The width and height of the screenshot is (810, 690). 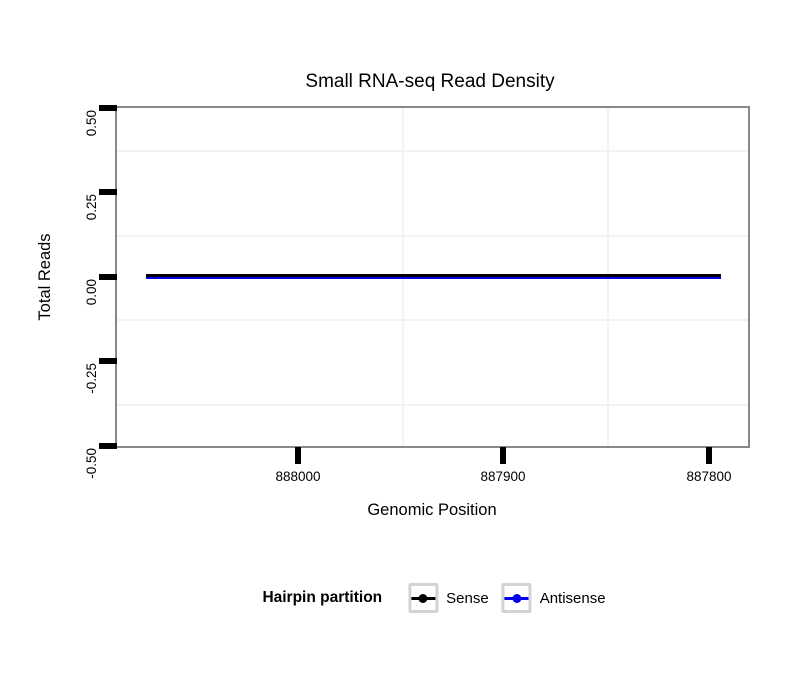 I want to click on x-tick-label: 887800, so click(x=709, y=476).